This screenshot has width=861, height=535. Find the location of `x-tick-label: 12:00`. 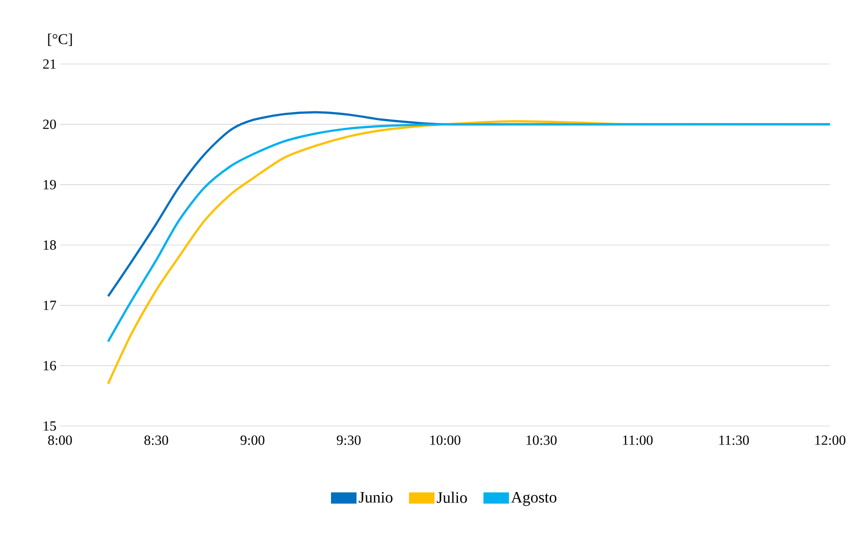

x-tick-label: 12:00 is located at coordinates (830, 440).